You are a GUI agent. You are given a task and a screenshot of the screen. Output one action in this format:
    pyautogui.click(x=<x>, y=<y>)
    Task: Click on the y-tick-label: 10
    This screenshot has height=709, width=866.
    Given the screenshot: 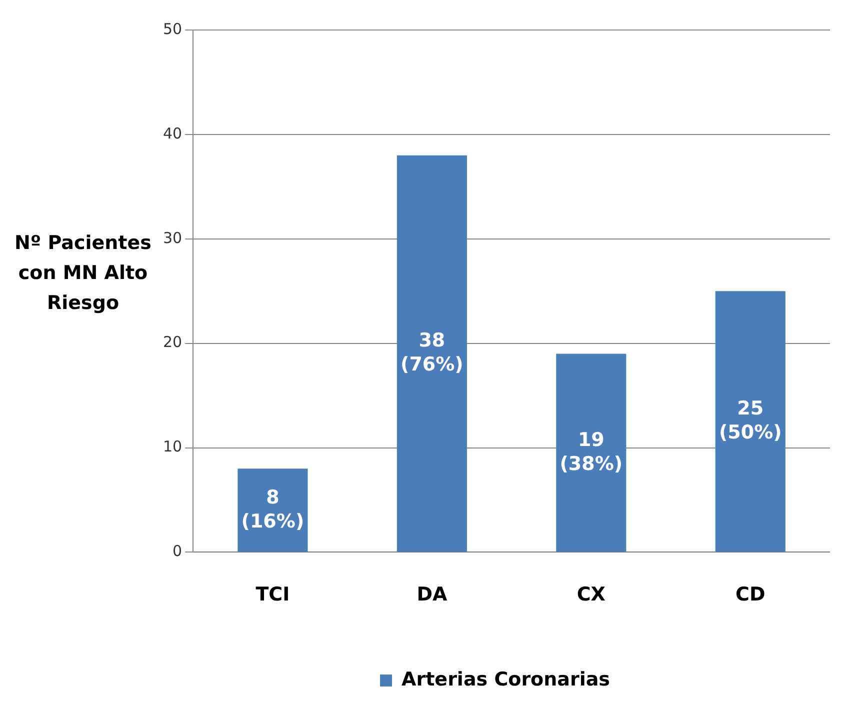 What is the action you would take?
    pyautogui.click(x=172, y=447)
    